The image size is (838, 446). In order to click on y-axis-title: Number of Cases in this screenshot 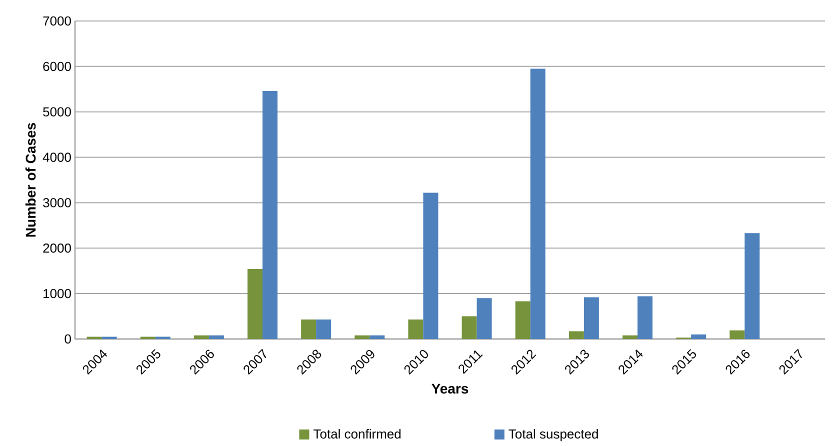, I will do `click(30, 180)`.